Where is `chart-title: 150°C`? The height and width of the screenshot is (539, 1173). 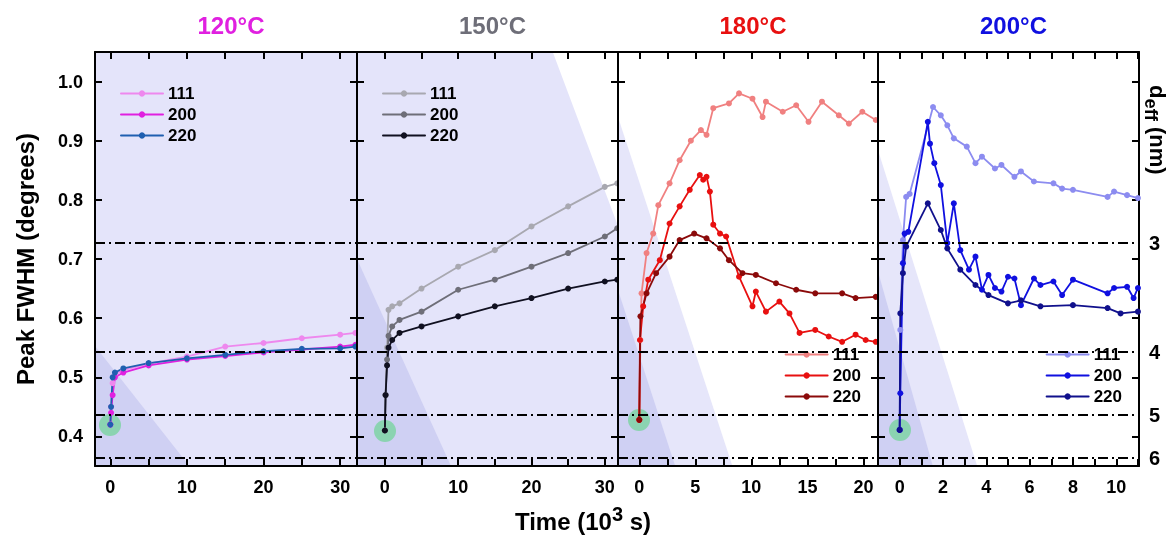 chart-title: 150°C is located at coordinates (492, 25).